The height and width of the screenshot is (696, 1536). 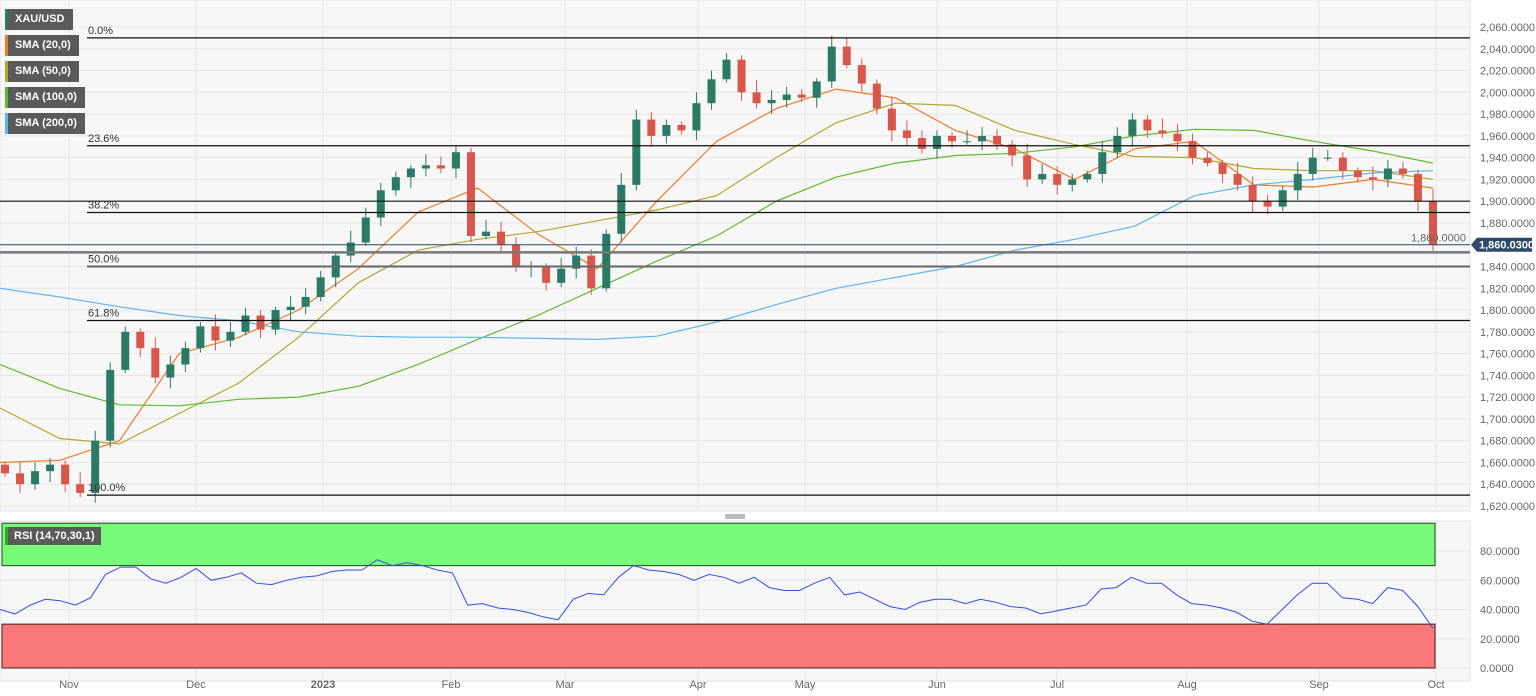 What do you see at coordinates (1506, 246) in the screenshot?
I see `current-price-label: 1,860.0300` at bounding box center [1506, 246].